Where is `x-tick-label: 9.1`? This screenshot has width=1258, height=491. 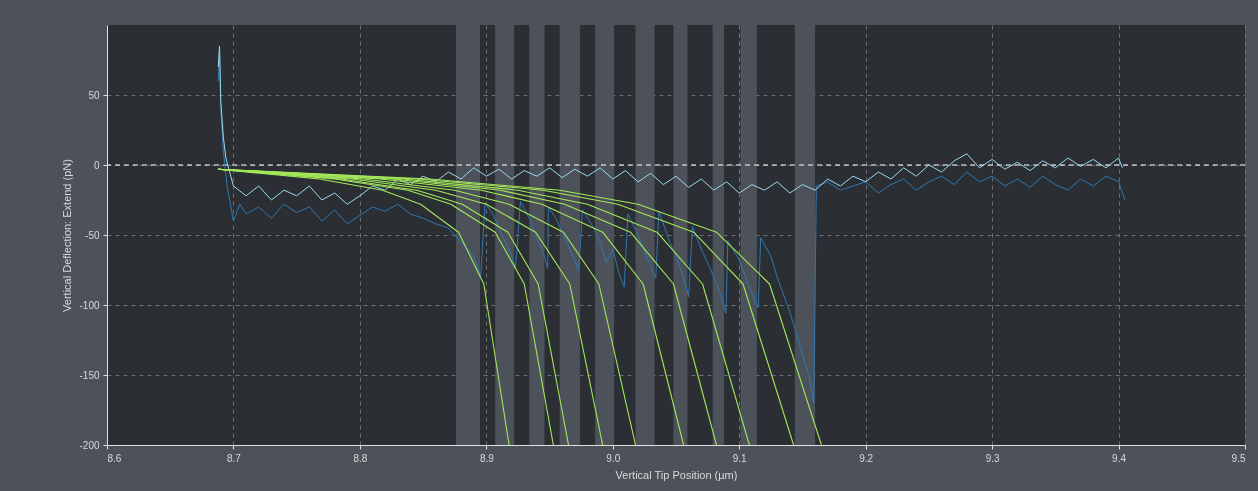
x-tick-label: 9.1 is located at coordinates (740, 458).